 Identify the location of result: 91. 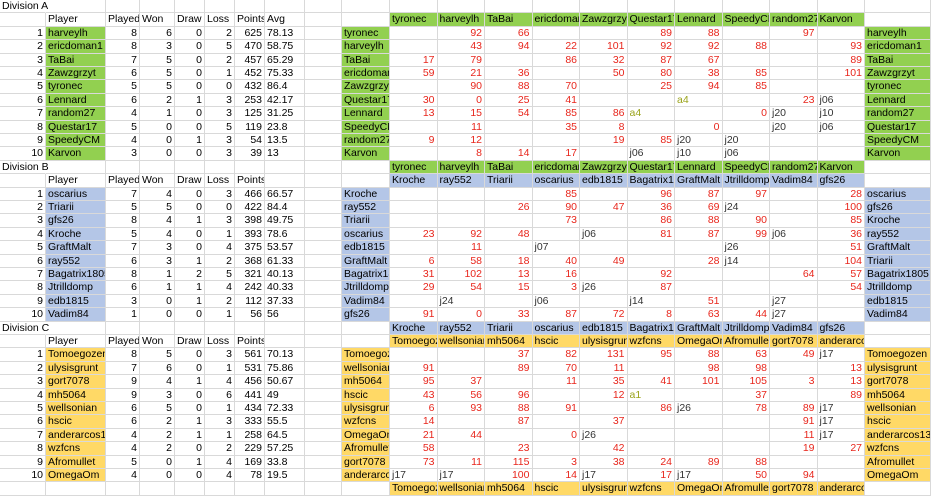
(414, 315).